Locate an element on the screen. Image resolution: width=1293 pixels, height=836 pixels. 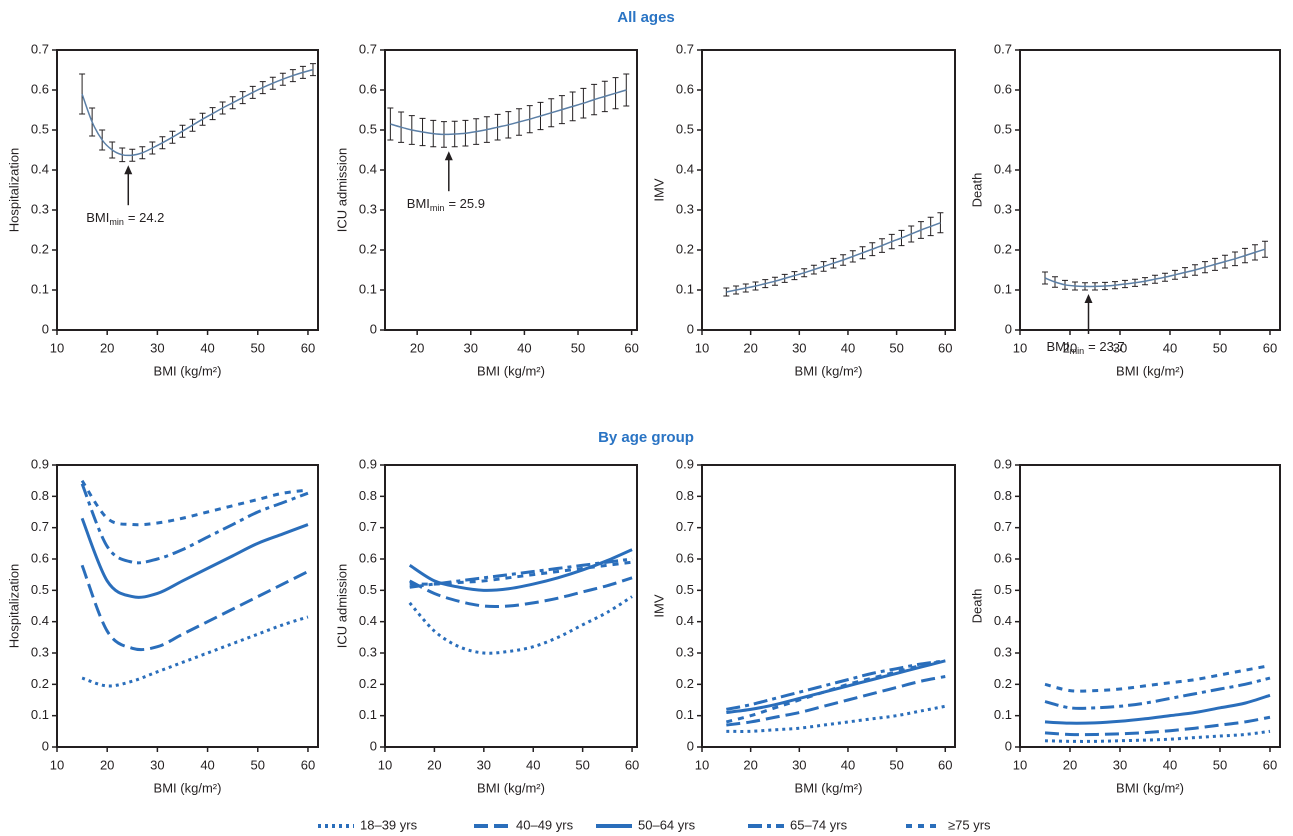
legend-label: ≥75 yrs is located at coordinates (969, 824).